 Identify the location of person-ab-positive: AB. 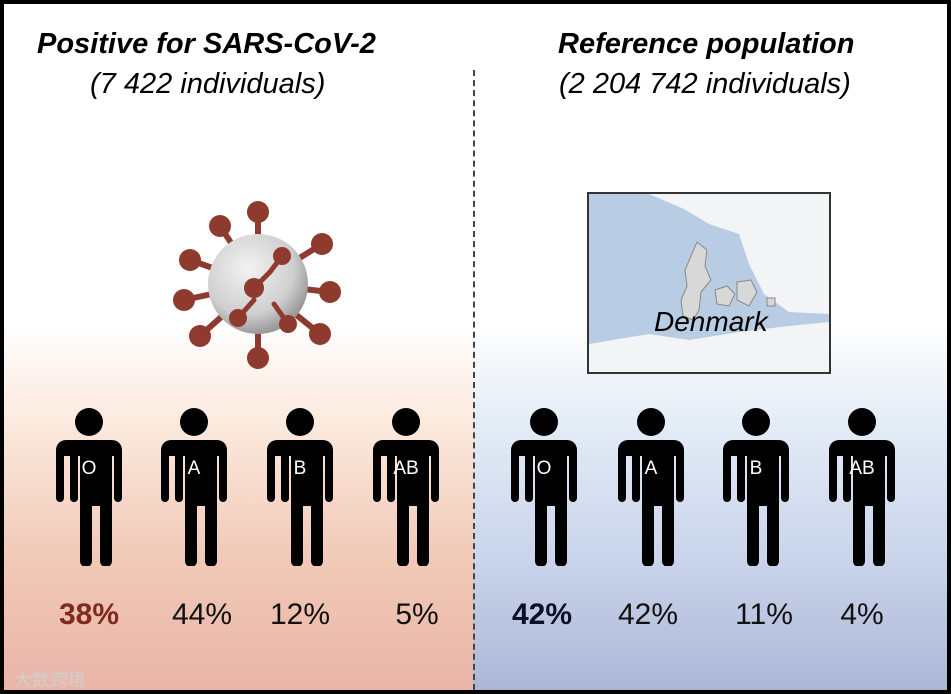
(406, 486).